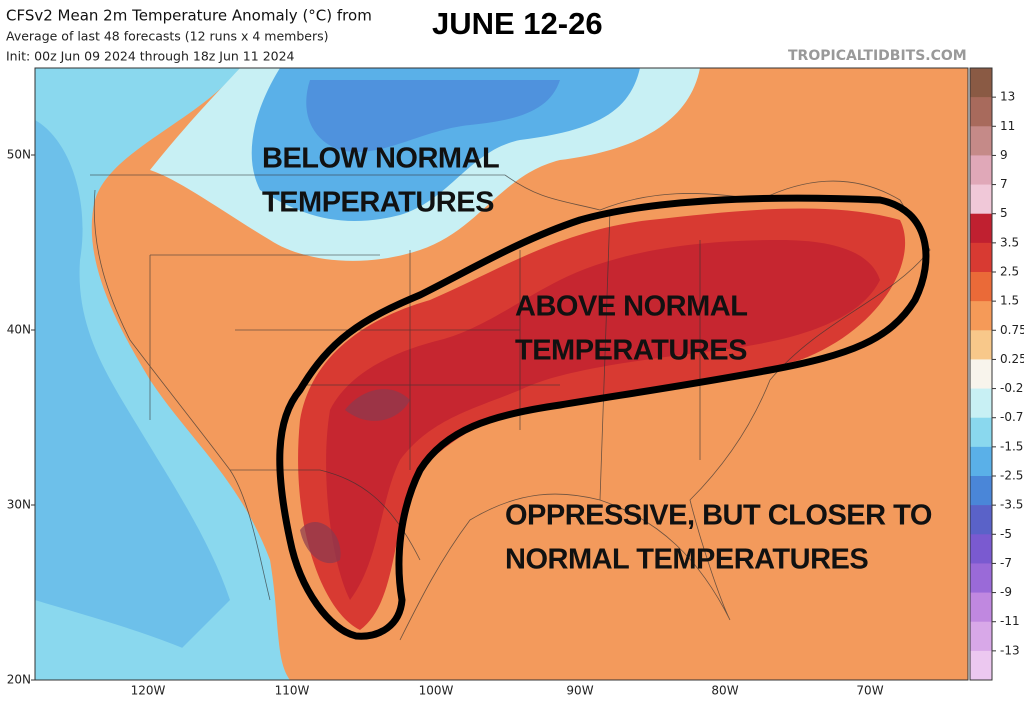  Describe the element at coordinates (1012, 330) in the screenshot. I see `colorbar-label: 0.75` at that location.